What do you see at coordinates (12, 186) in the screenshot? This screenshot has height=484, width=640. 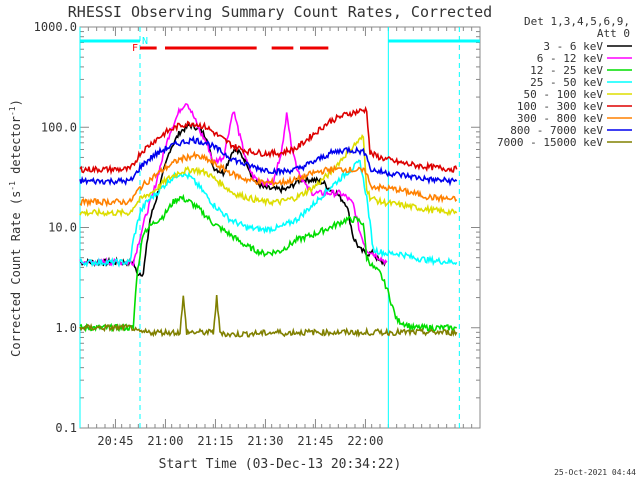 I see `y-label-sup-1: -1` at bounding box center [12, 186].